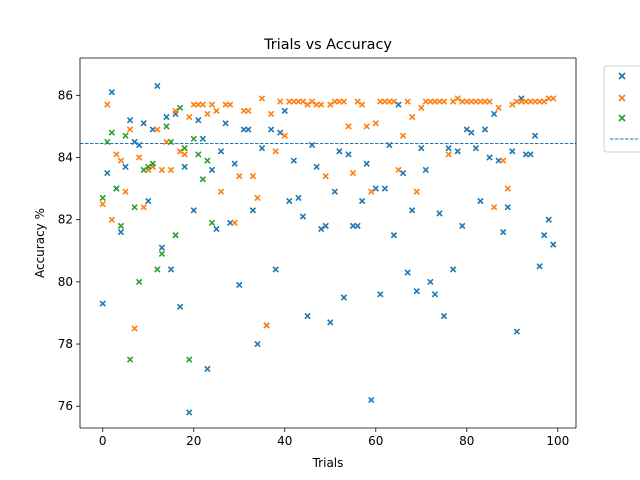  Describe the element at coordinates (328, 463) in the screenshot. I see `x-axis-label: Trials` at that location.